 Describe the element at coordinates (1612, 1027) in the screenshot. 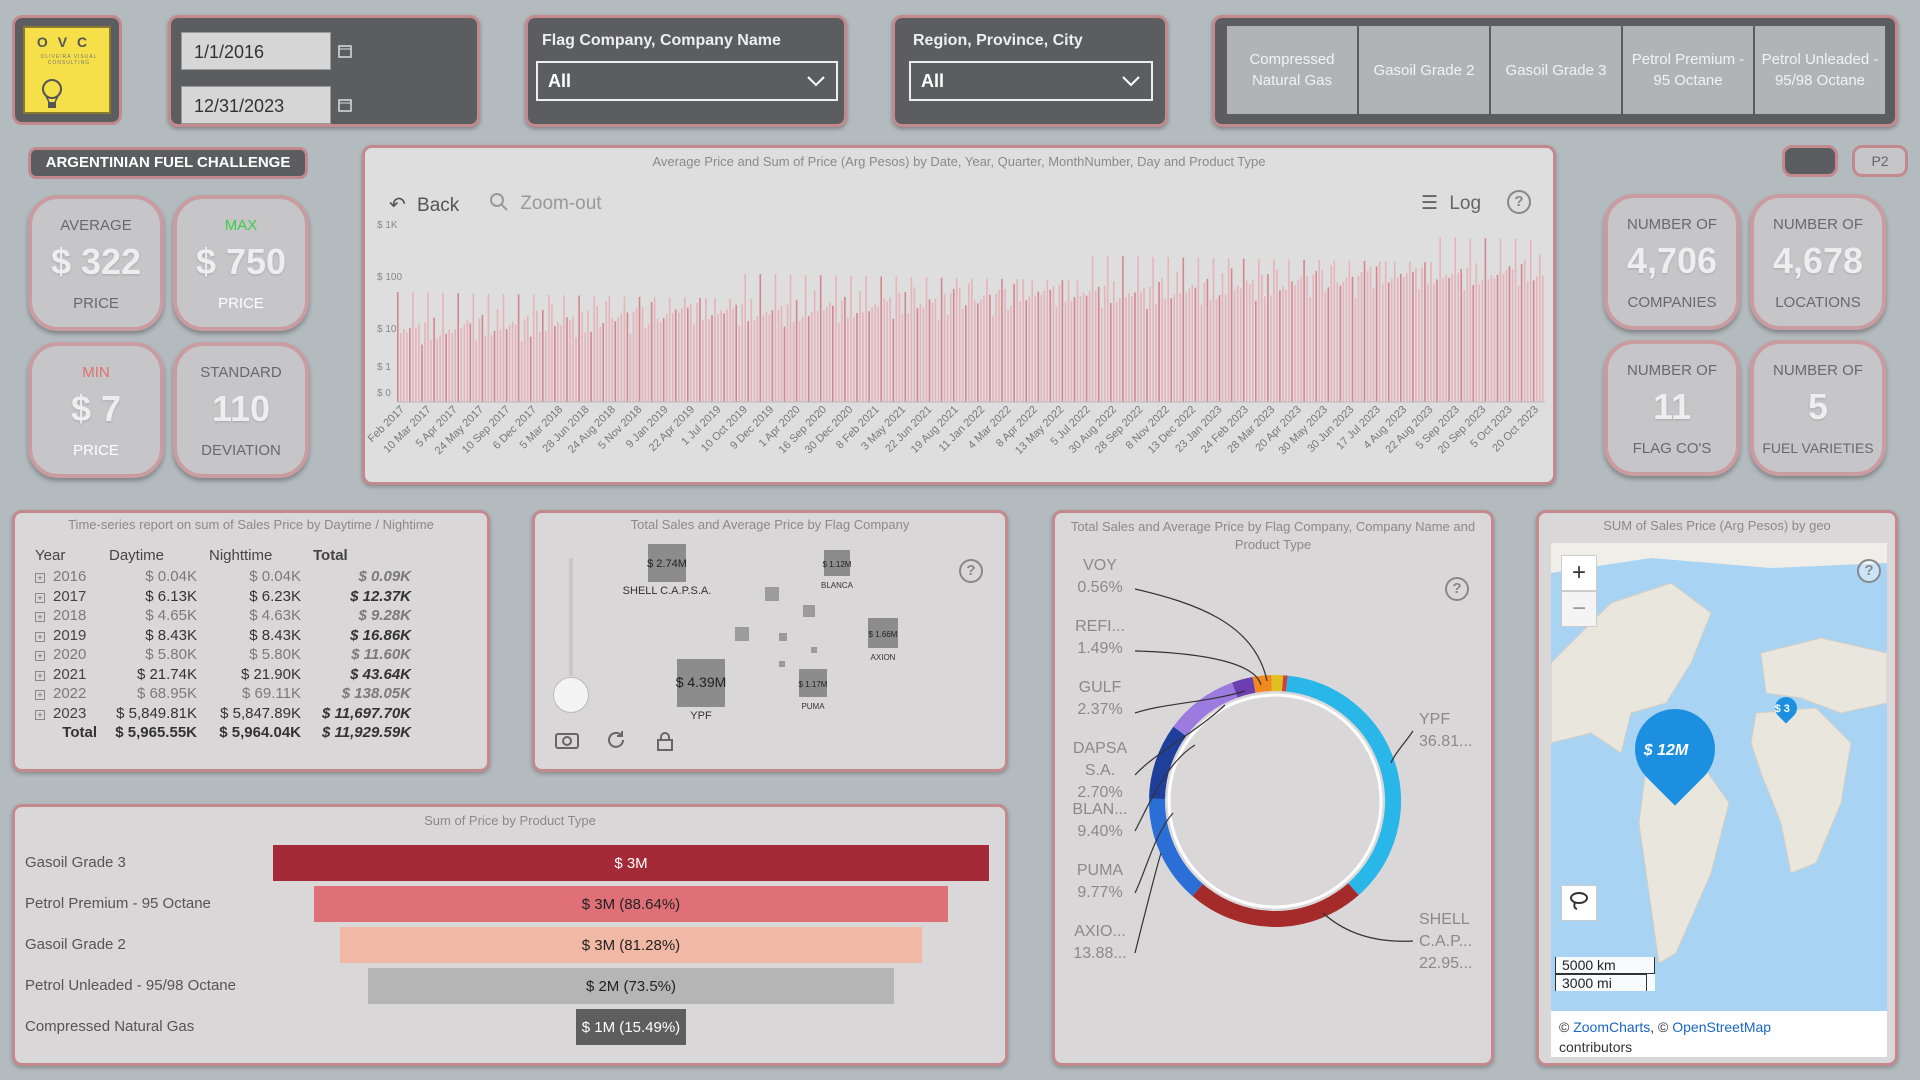

I see `zoomcharts-link: ZoomCharts` at that location.